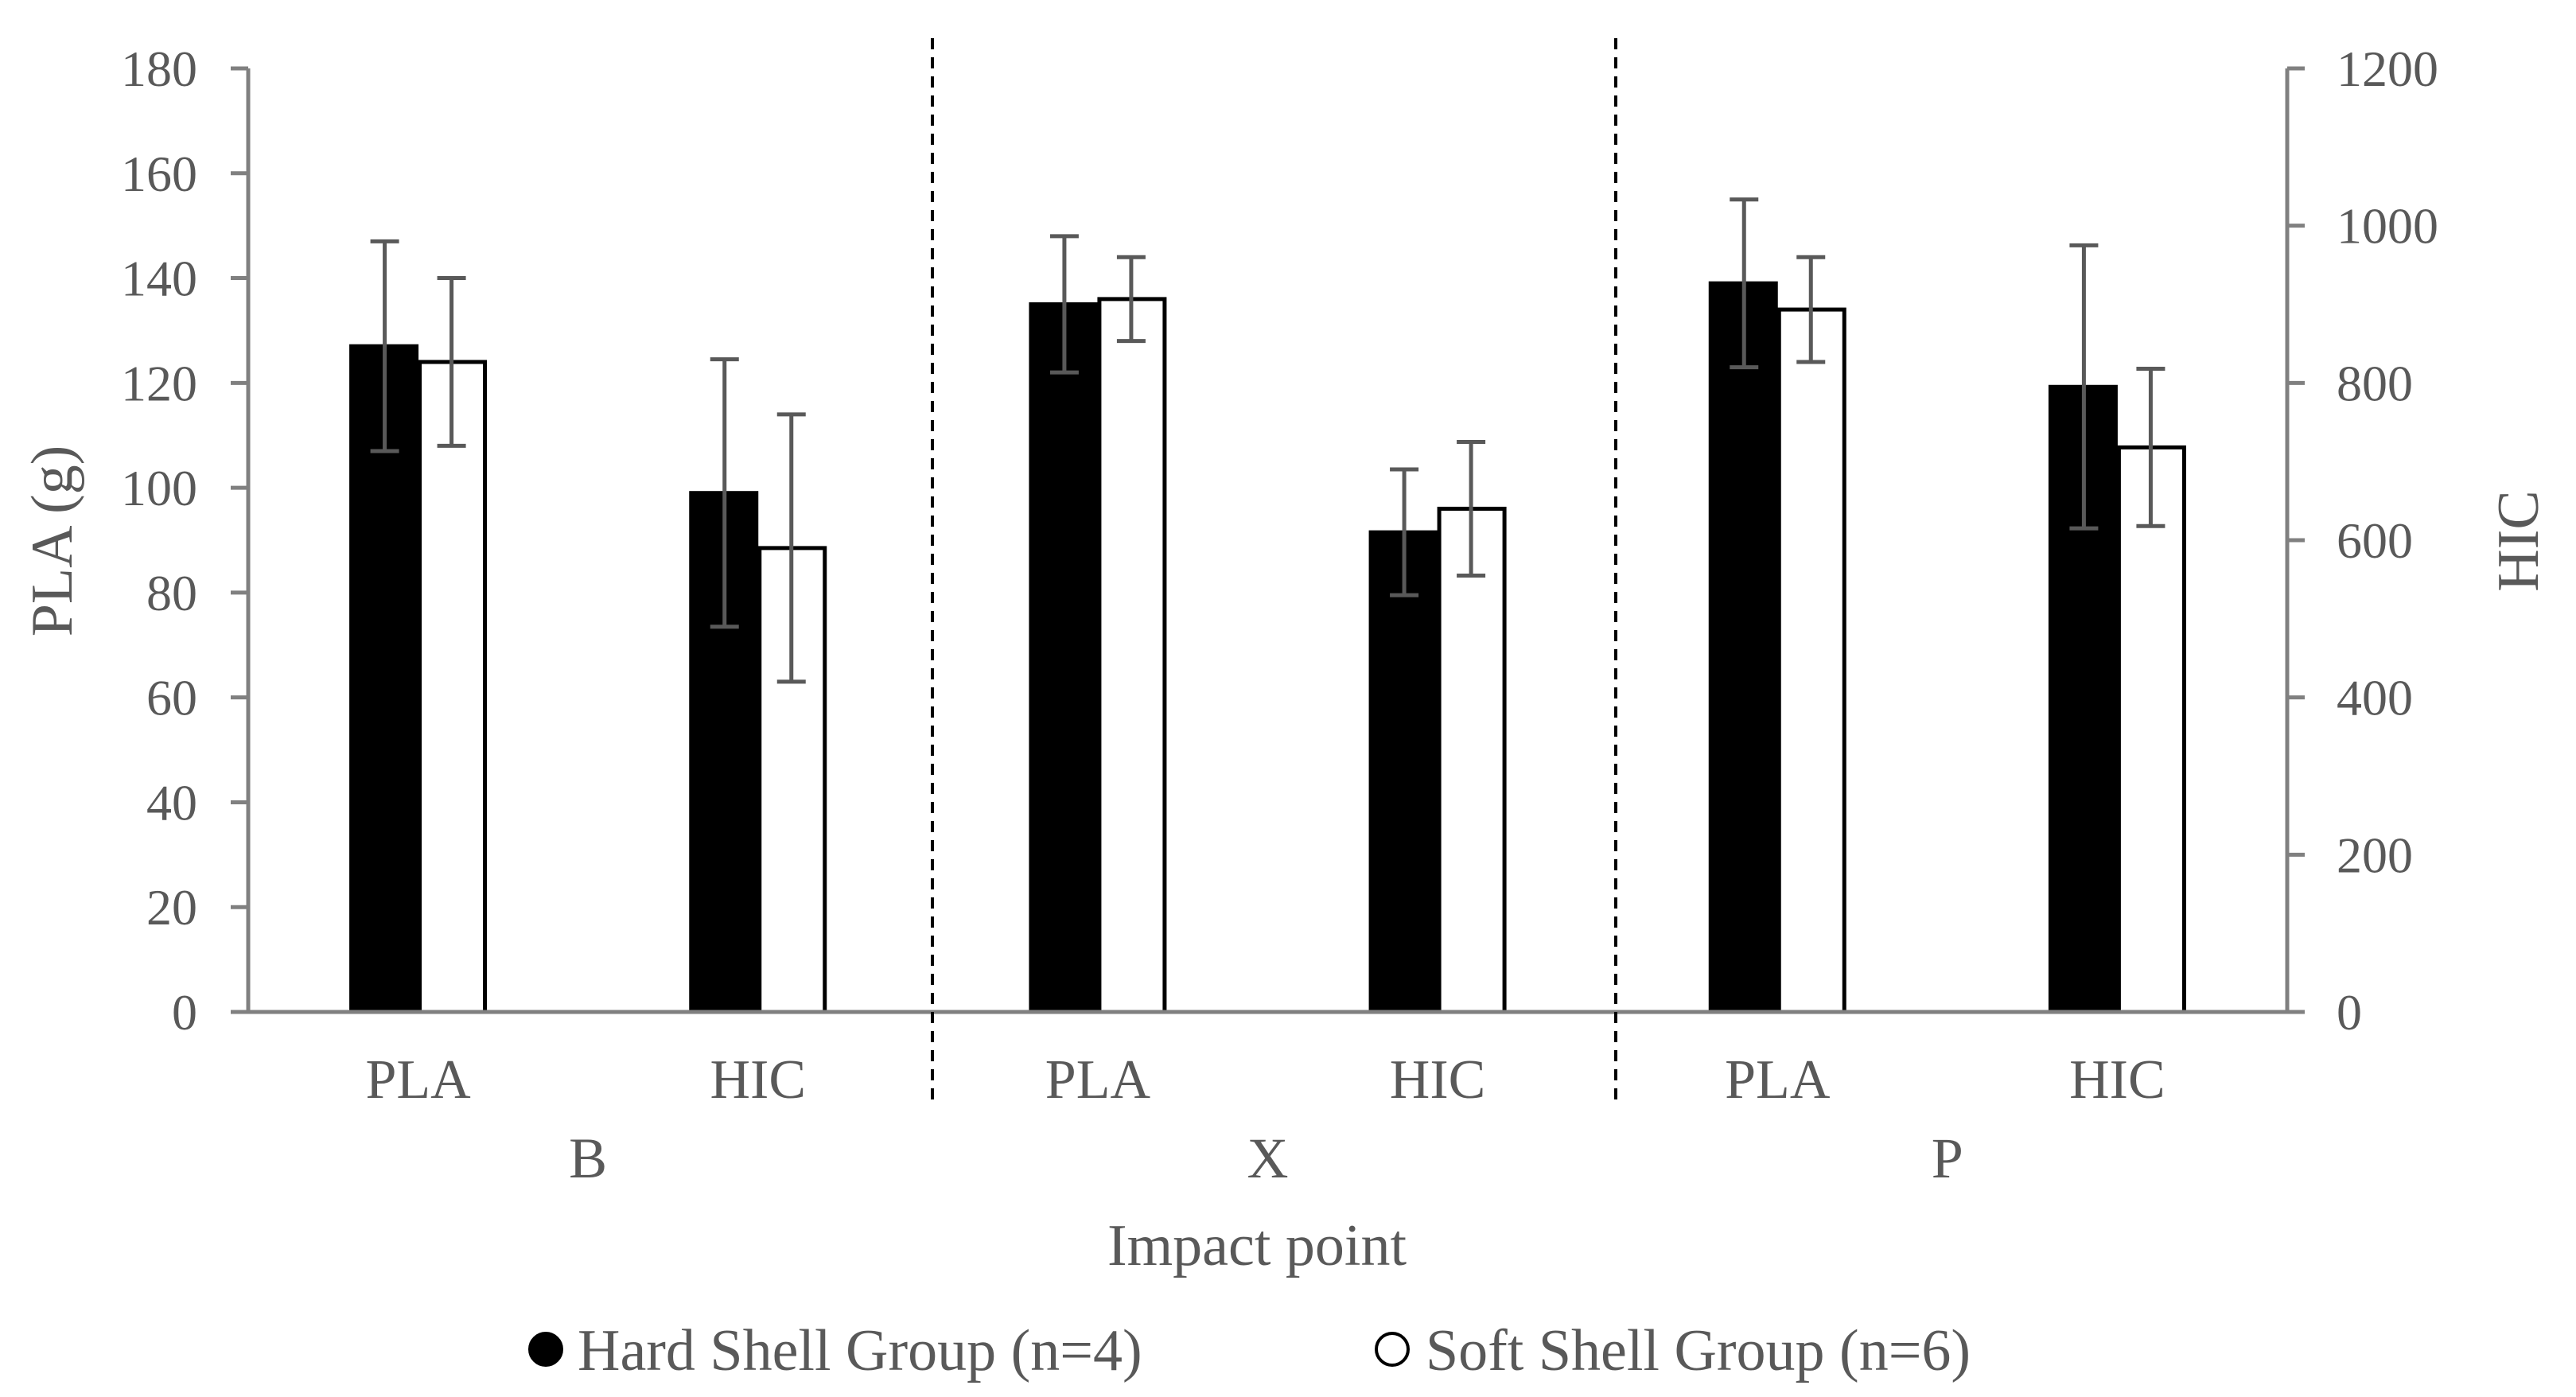 This screenshot has height=1397, width=2576. What do you see at coordinates (2375, 698) in the screenshot?
I see `y2-tick-label: 400` at bounding box center [2375, 698].